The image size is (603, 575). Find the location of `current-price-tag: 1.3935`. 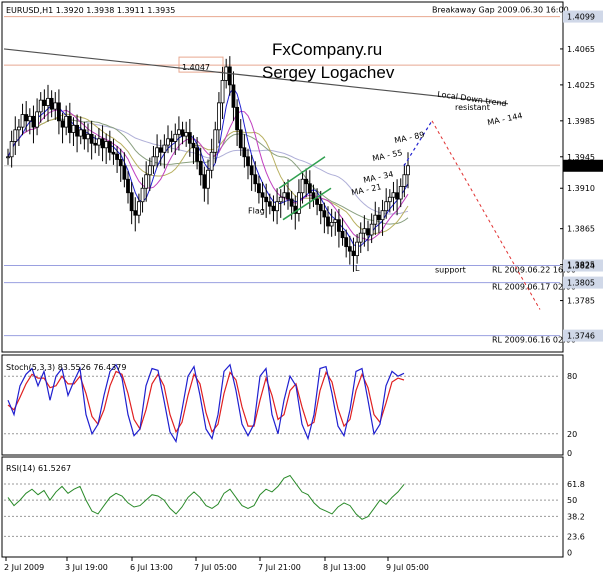

current-price-tag: 1.3935 is located at coordinates (581, 166).